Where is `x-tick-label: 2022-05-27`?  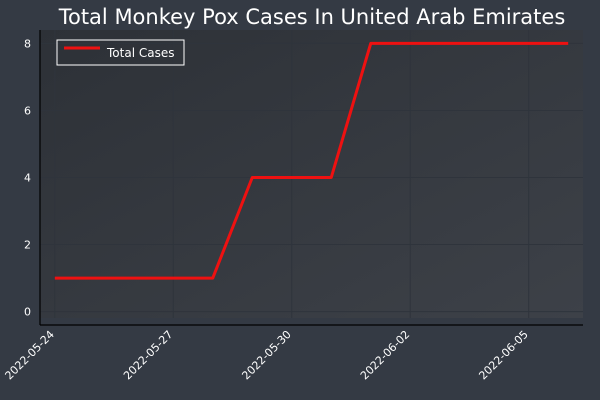 x-tick-label: 2022-05-27 is located at coordinates (148, 355).